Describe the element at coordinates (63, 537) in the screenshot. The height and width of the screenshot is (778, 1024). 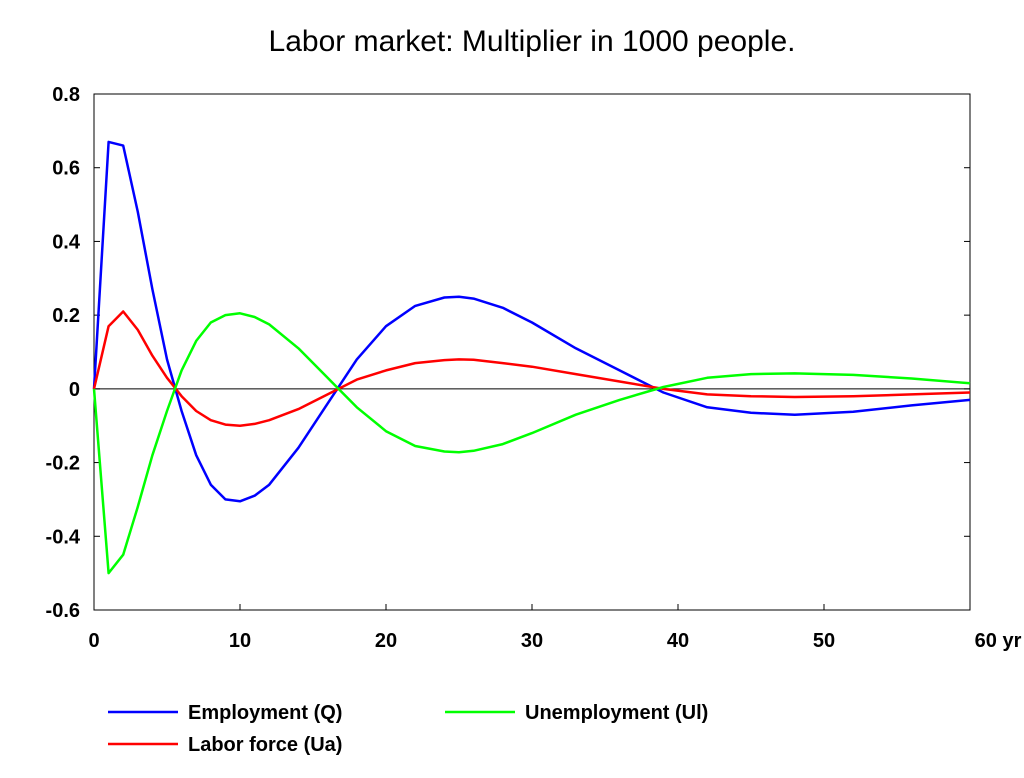
I see `y-tick-label: -0.4` at that location.